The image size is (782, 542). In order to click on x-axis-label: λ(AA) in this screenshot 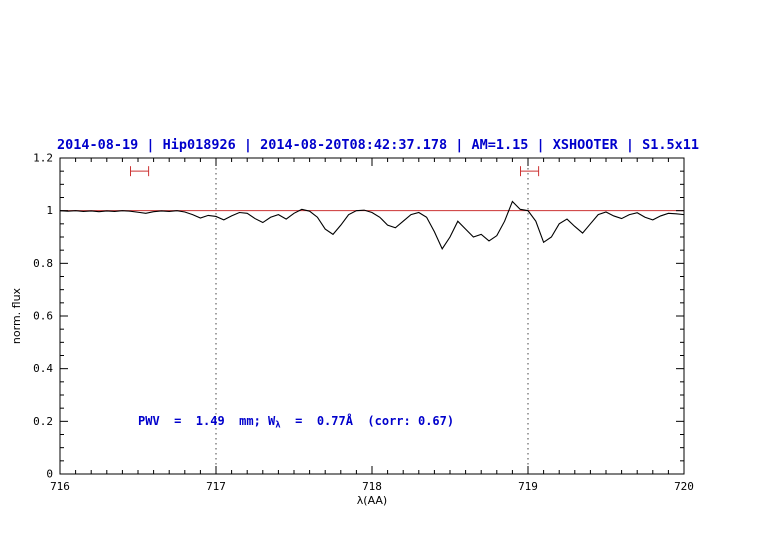, I will do `click(372, 500)`.